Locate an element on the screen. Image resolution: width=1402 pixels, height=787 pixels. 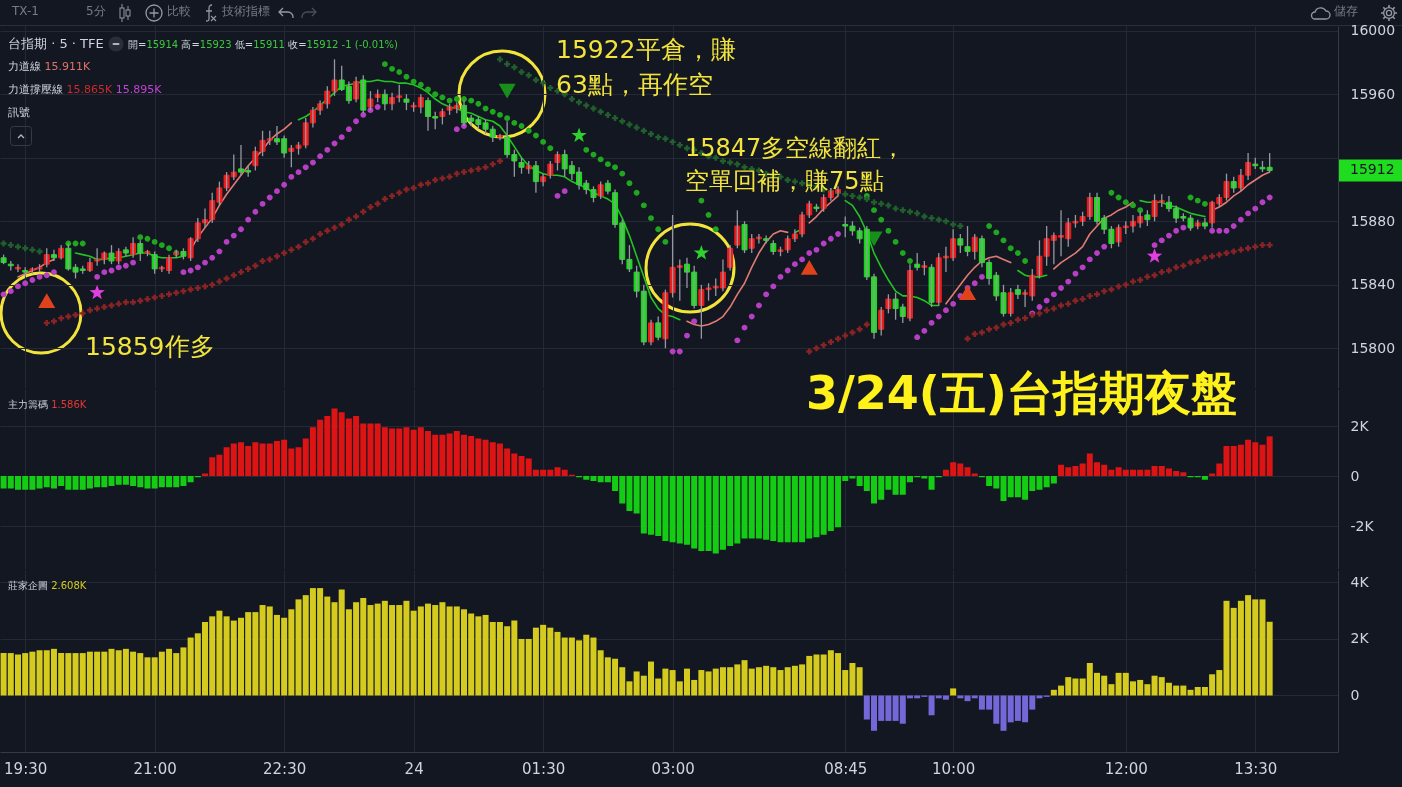
annotation: 15847多空線翻紅，空單回補，賺75點 is located at coordinates (796, 165).